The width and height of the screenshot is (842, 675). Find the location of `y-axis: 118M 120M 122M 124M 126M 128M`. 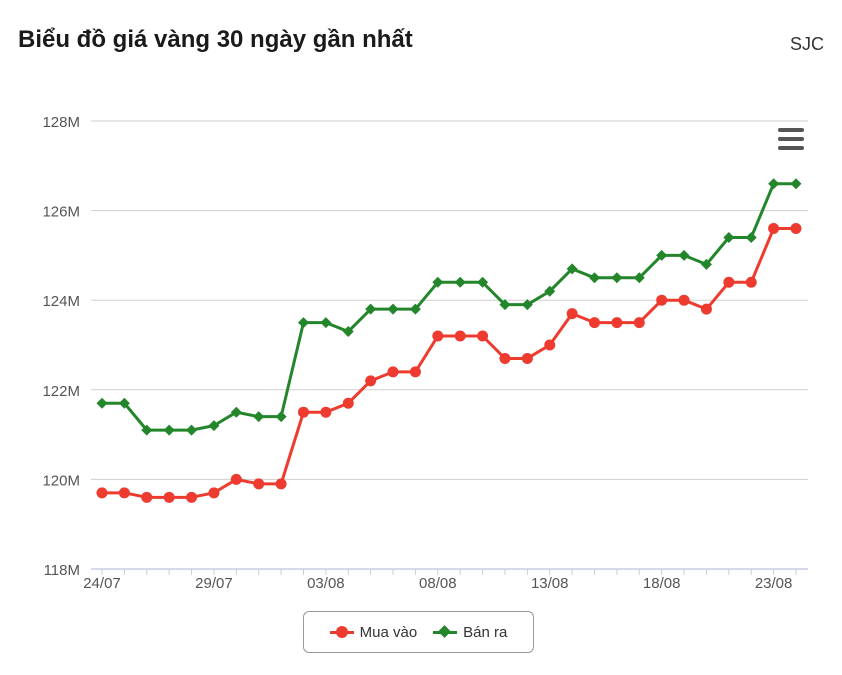

y-axis: 118M 120M 122M 124M 126M 128M is located at coordinates (61, 346).